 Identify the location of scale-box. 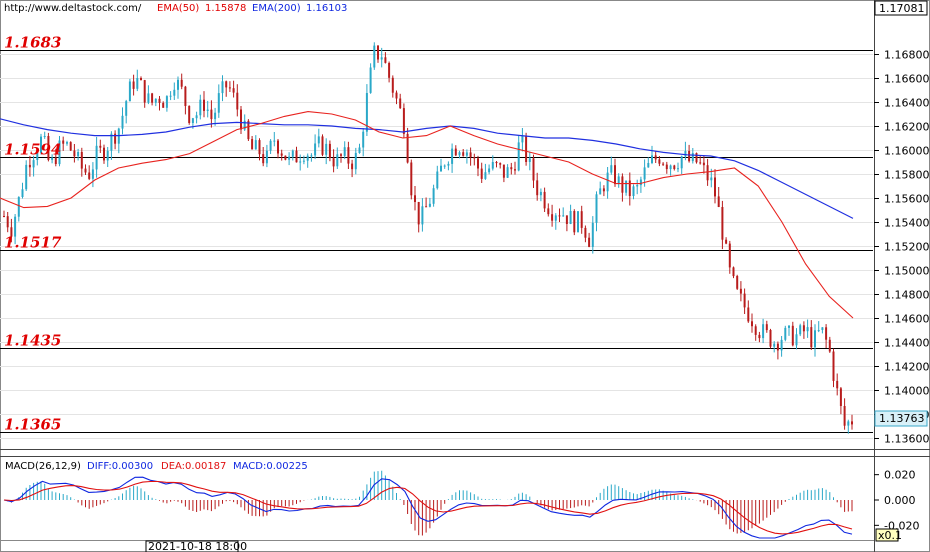
(887, 535).